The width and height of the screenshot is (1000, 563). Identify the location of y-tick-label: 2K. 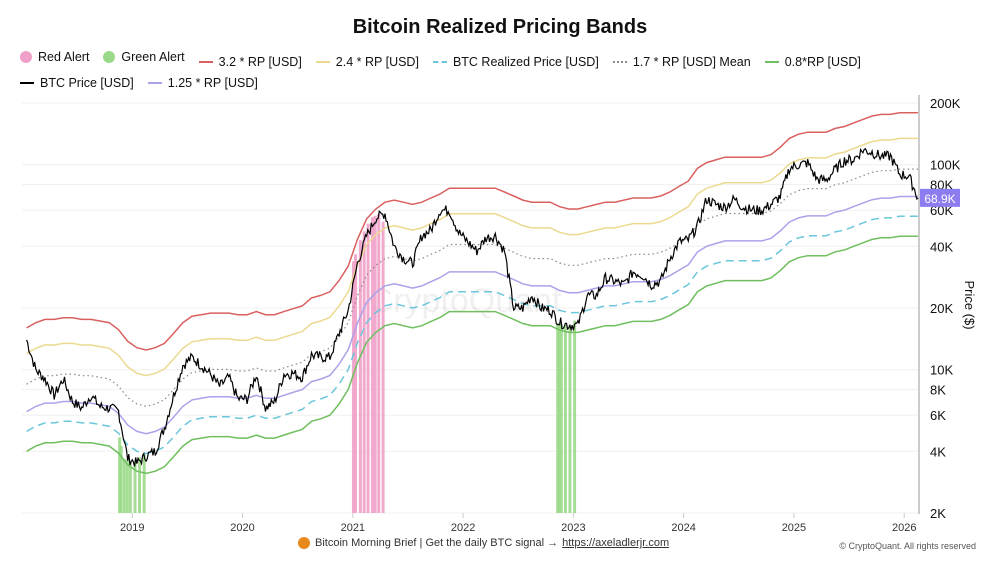
(938, 513).